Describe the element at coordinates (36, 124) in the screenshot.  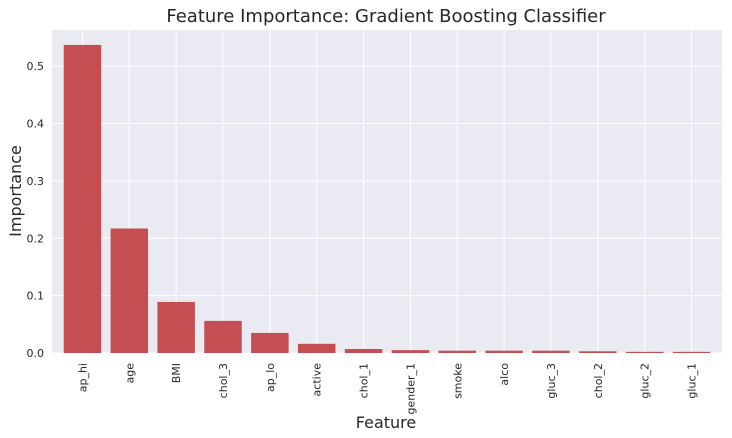
I see `y-tick-label: 0.4` at that location.